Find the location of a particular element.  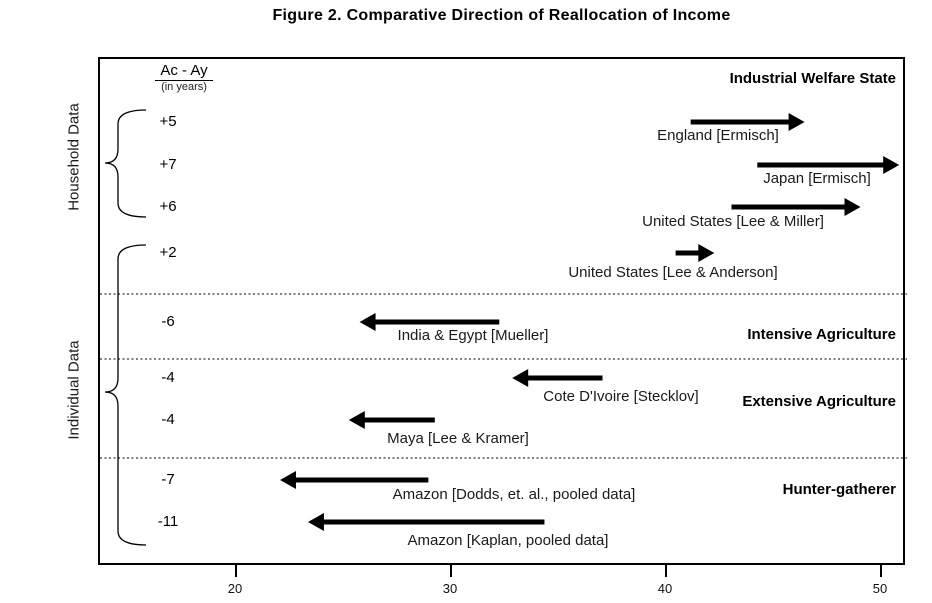

row-label: England [Ermisch] is located at coordinates (718, 135).